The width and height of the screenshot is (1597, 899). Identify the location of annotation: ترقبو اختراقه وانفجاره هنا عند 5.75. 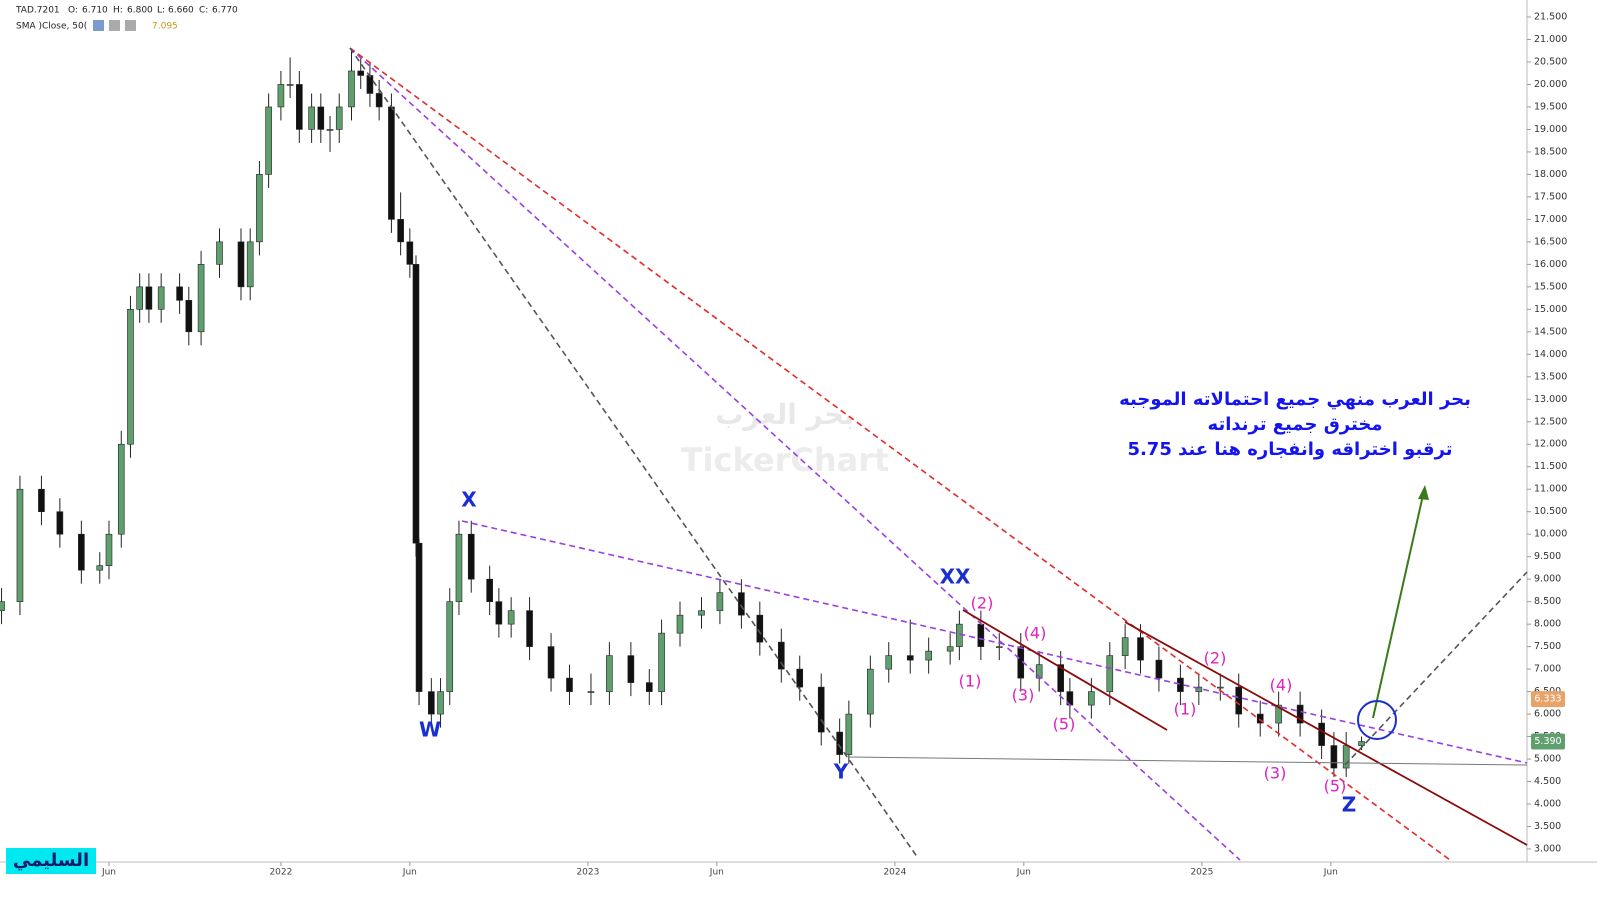
(1289, 449).